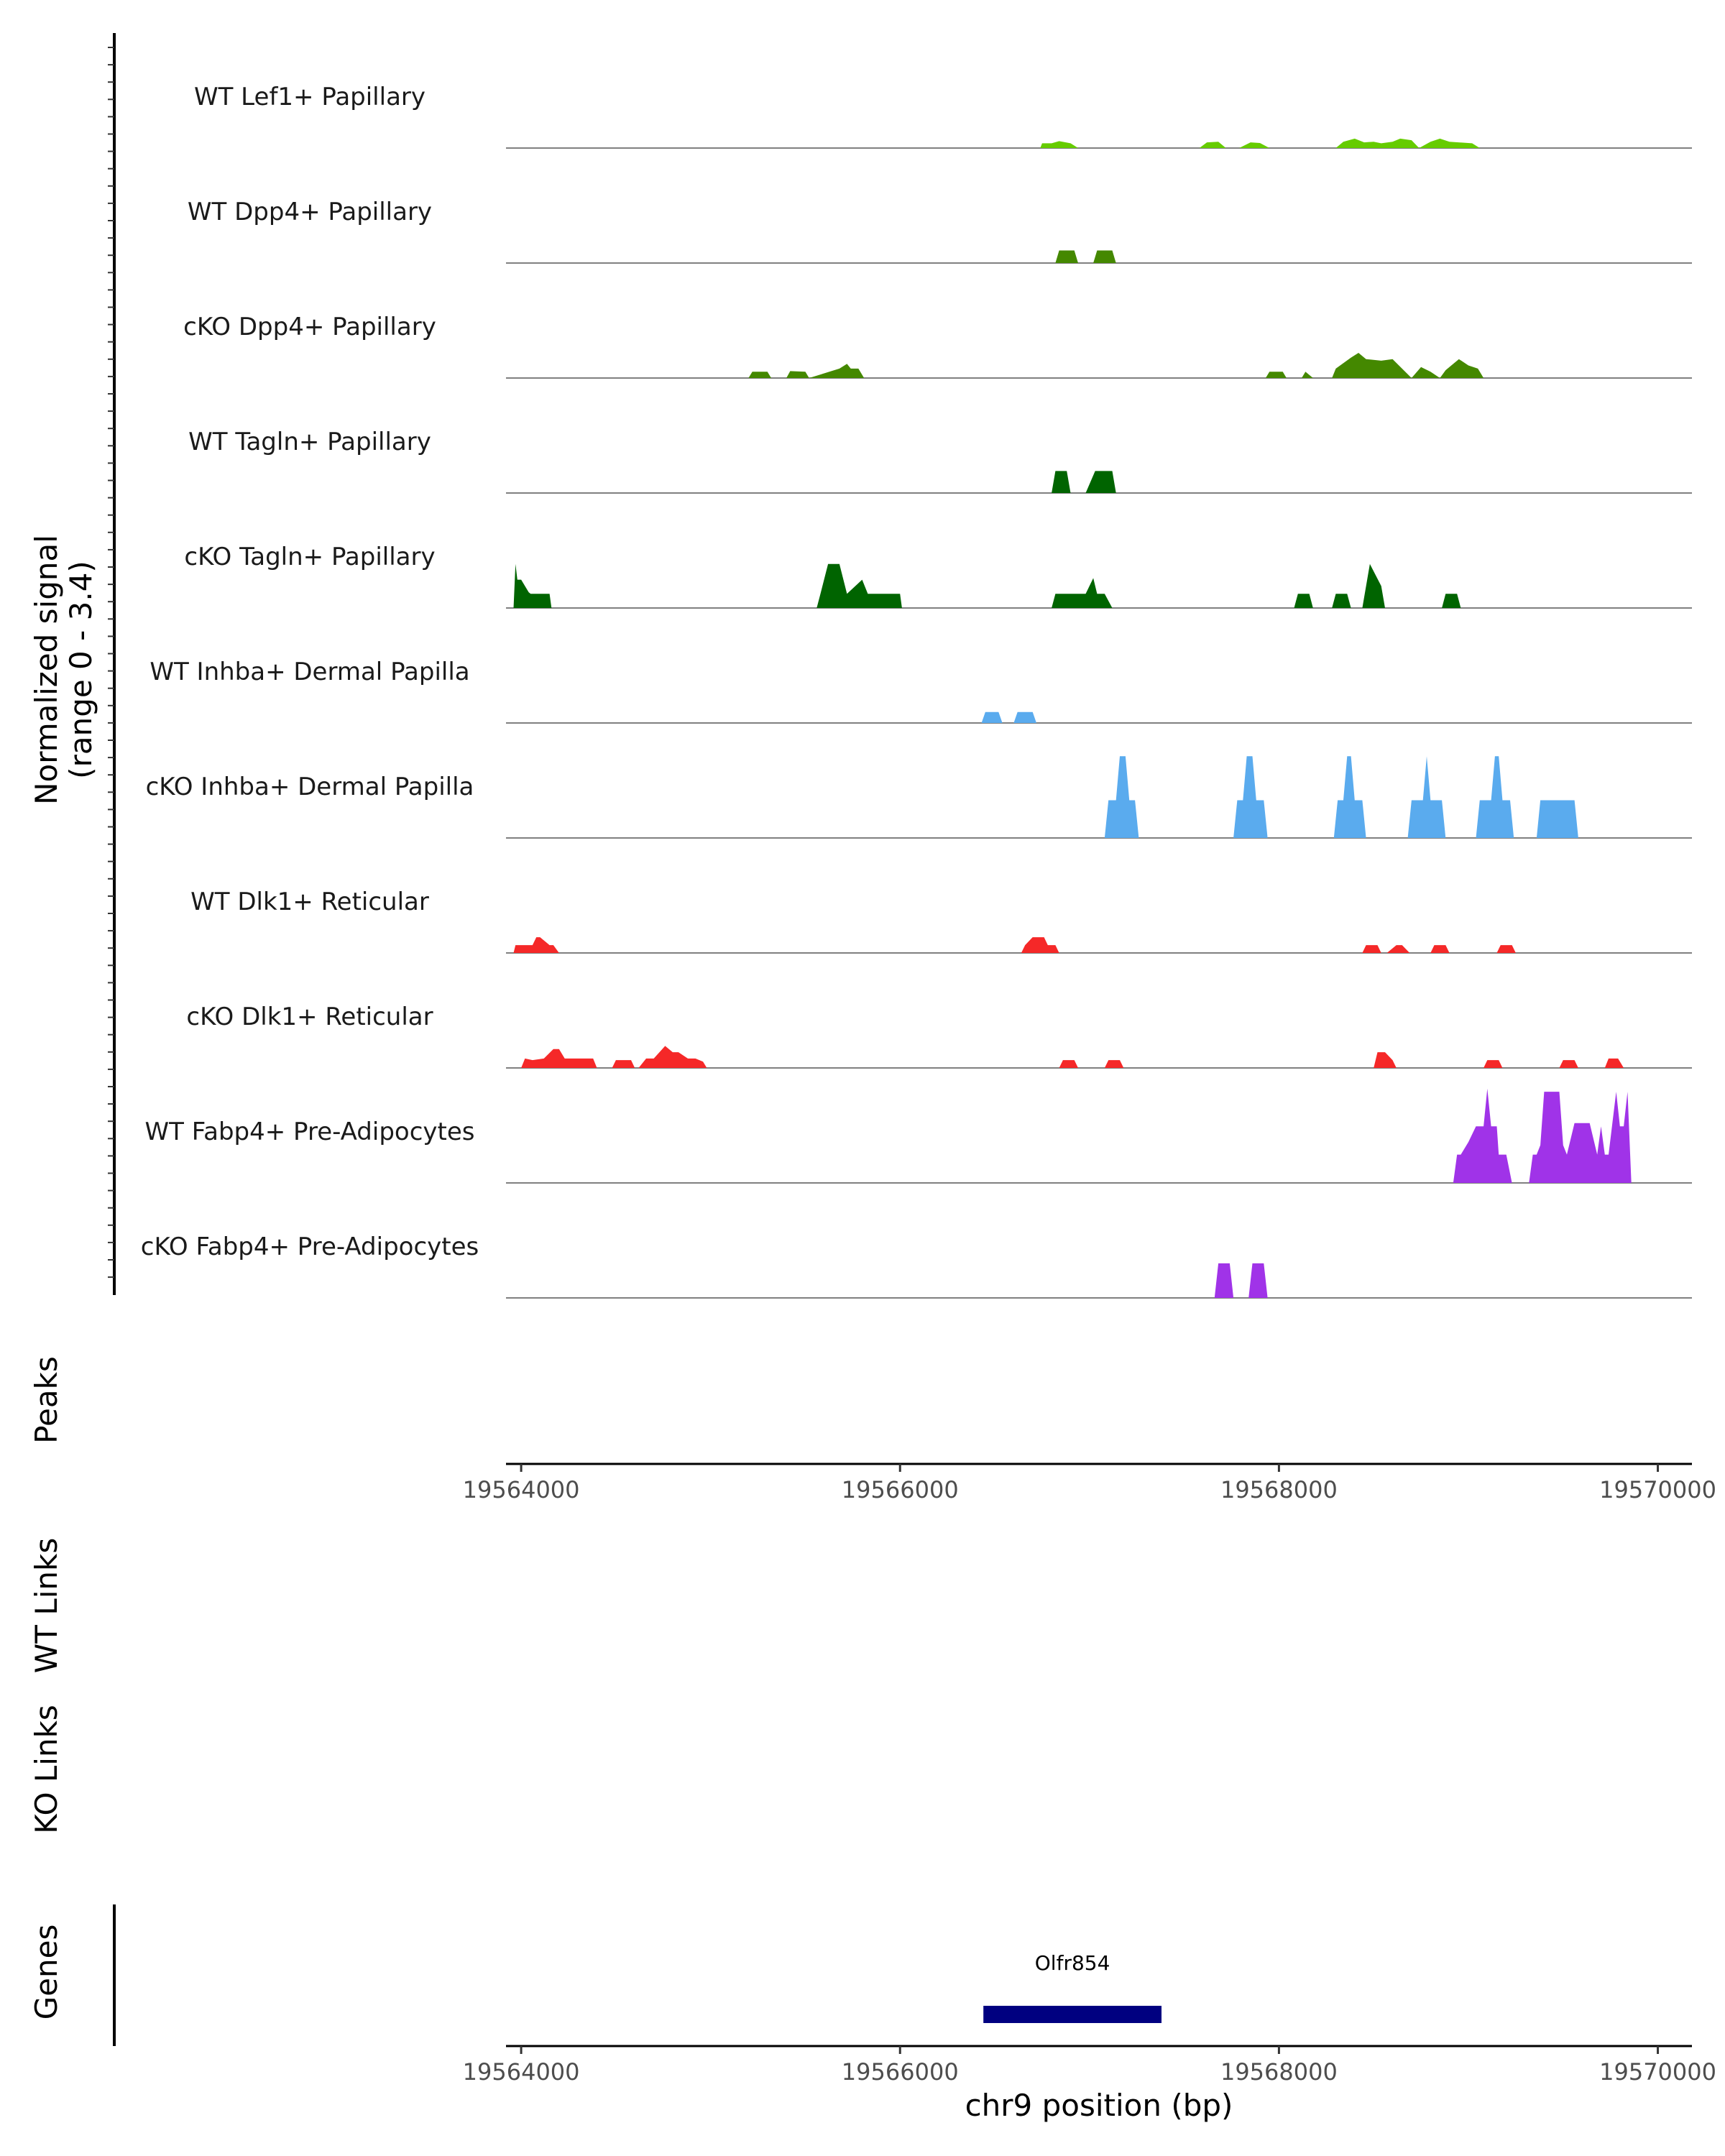 The image size is (1725, 2156). What do you see at coordinates (1657, 1490) in the screenshot?
I see `peaks-x-axis-tick-label: 19570000` at bounding box center [1657, 1490].